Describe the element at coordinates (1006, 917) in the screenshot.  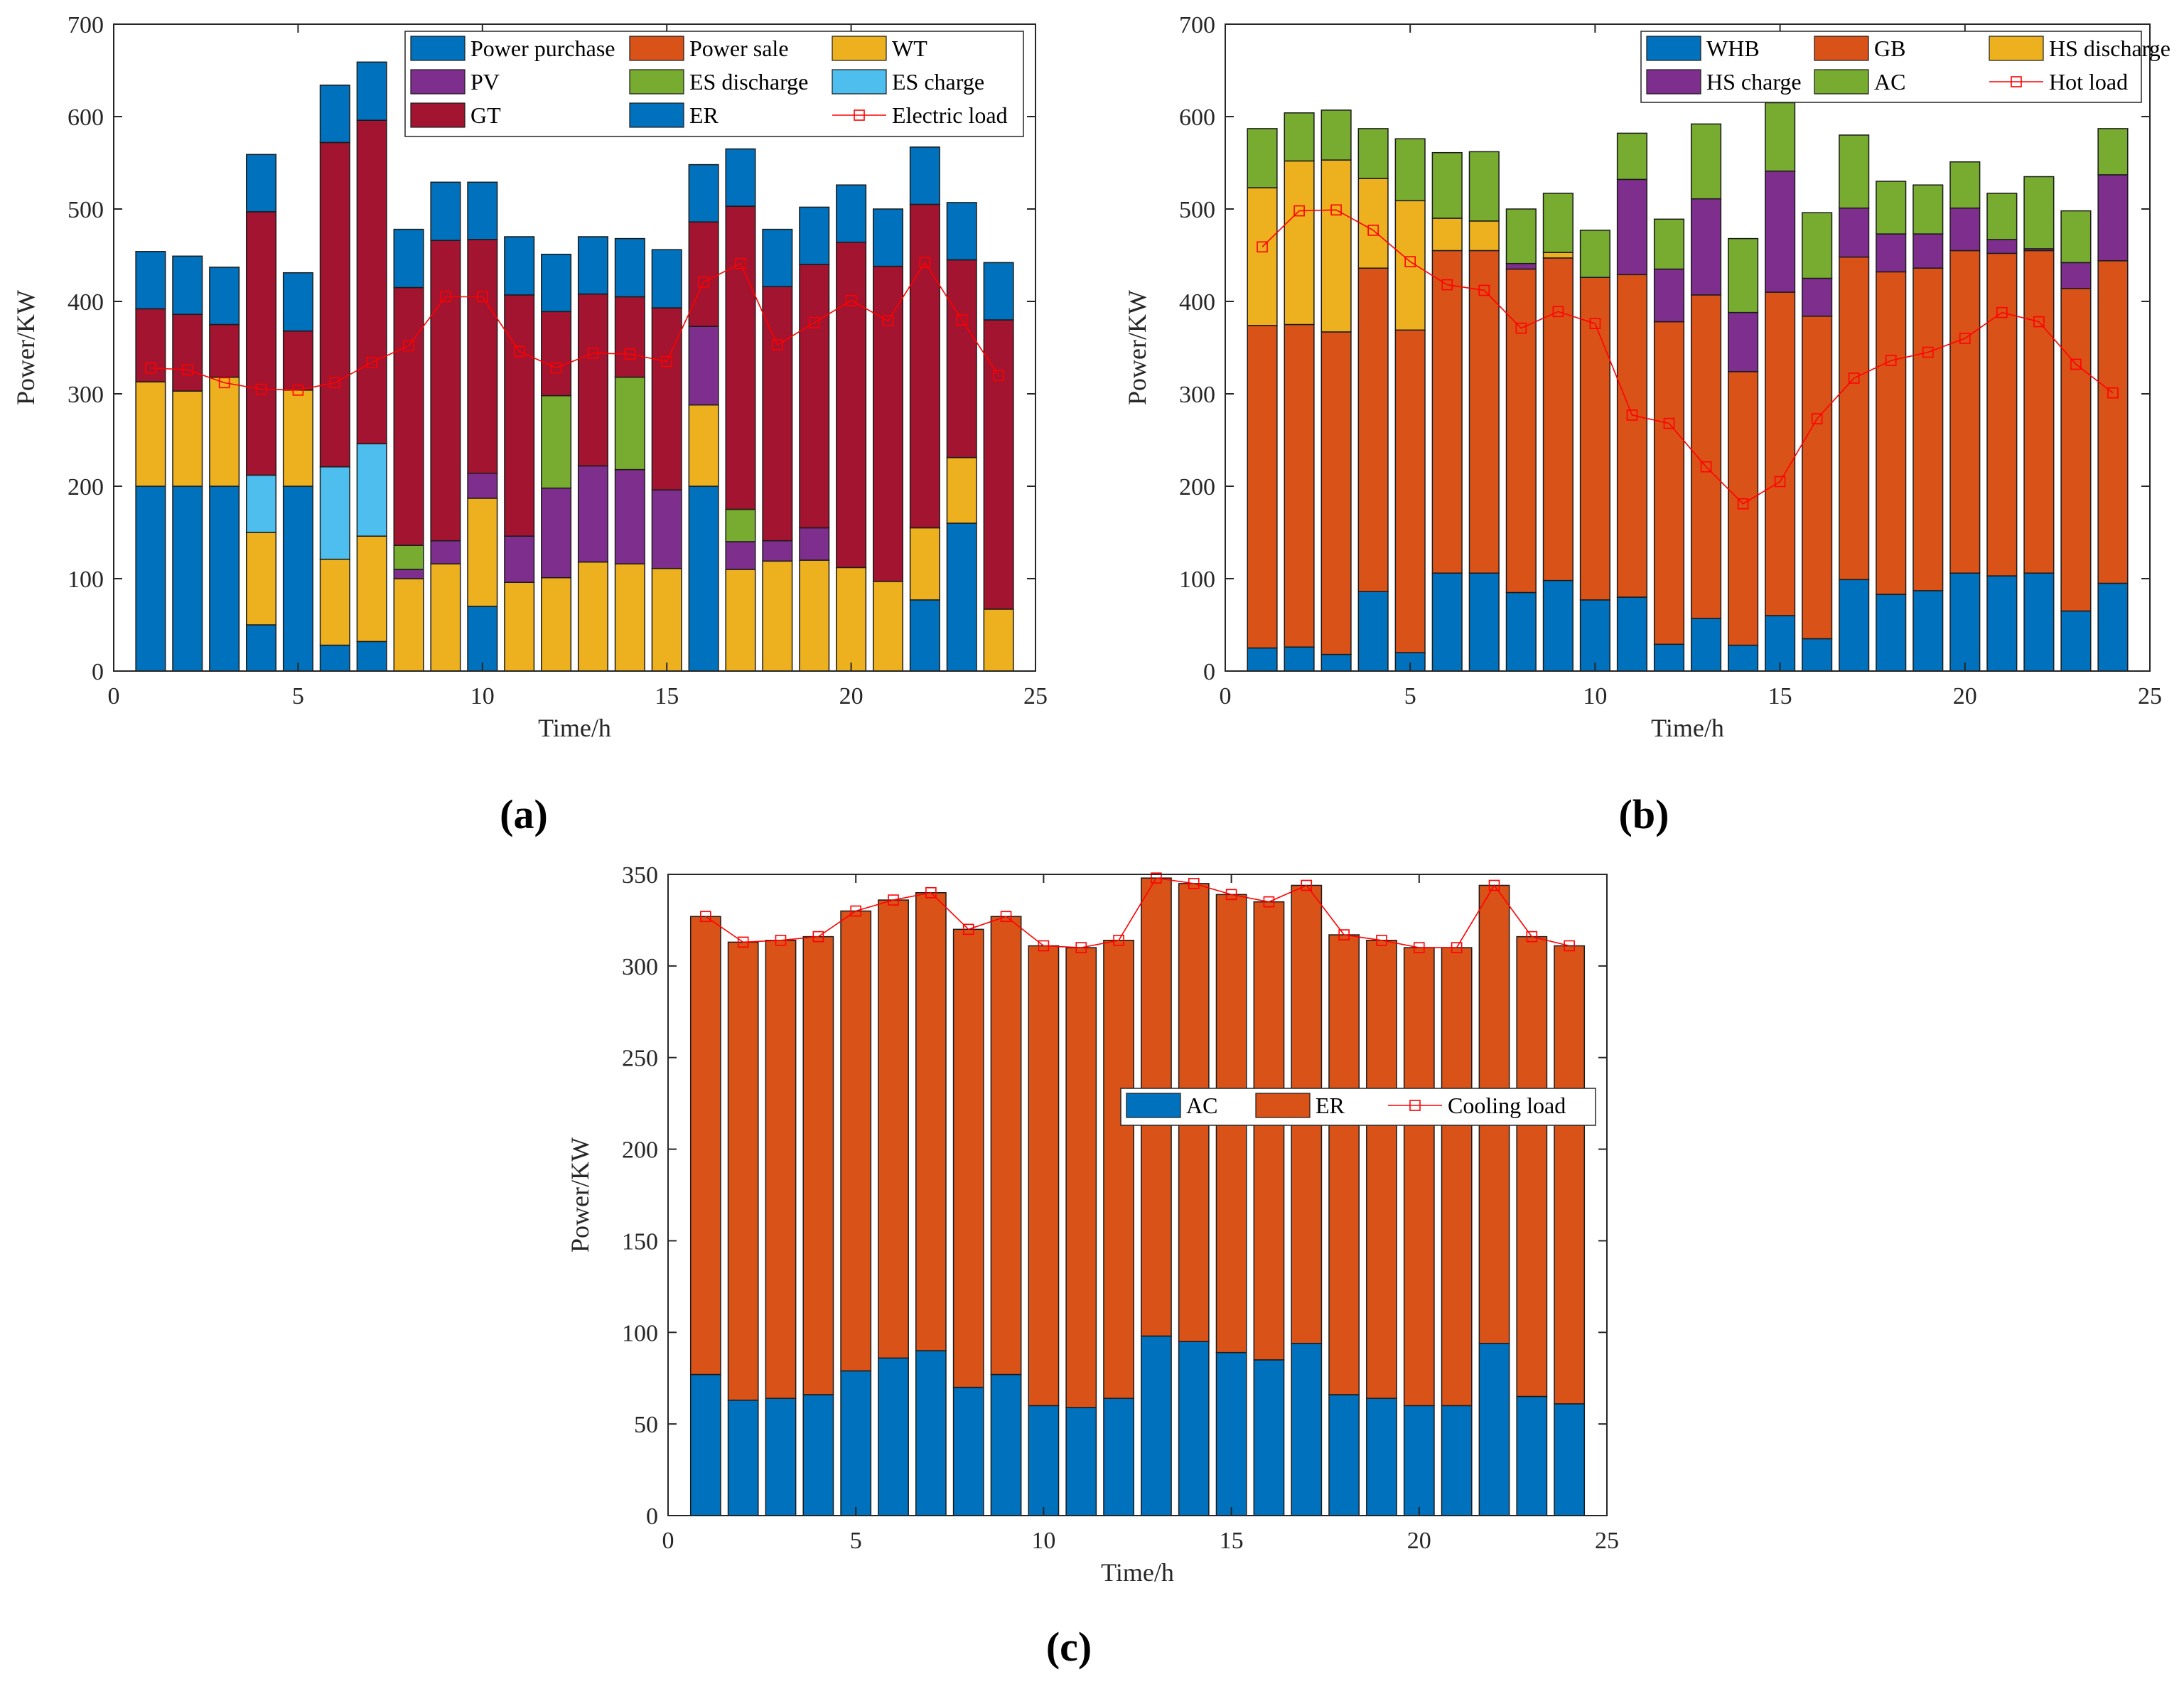
I see `marker-cooling-load-h9` at that location.